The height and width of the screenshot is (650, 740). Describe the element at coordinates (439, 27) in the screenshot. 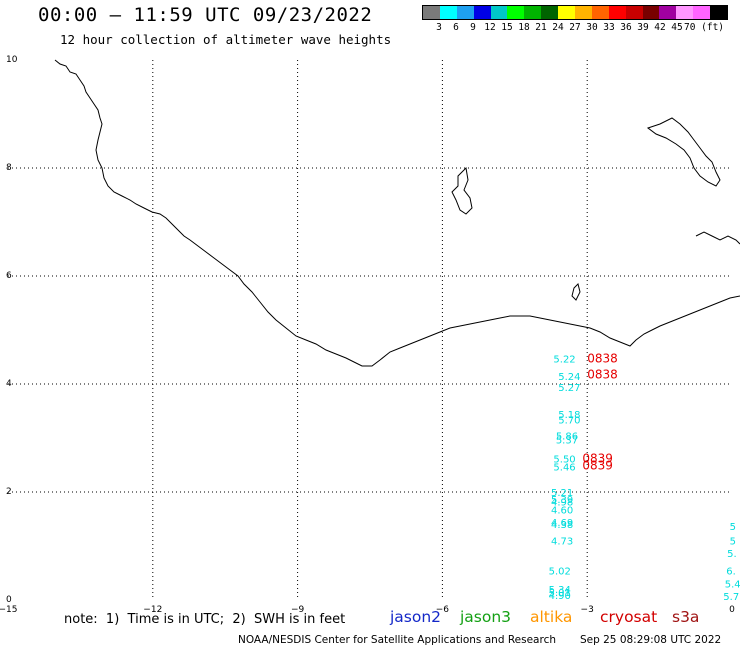

I see `color-scale-label: 3` at that location.